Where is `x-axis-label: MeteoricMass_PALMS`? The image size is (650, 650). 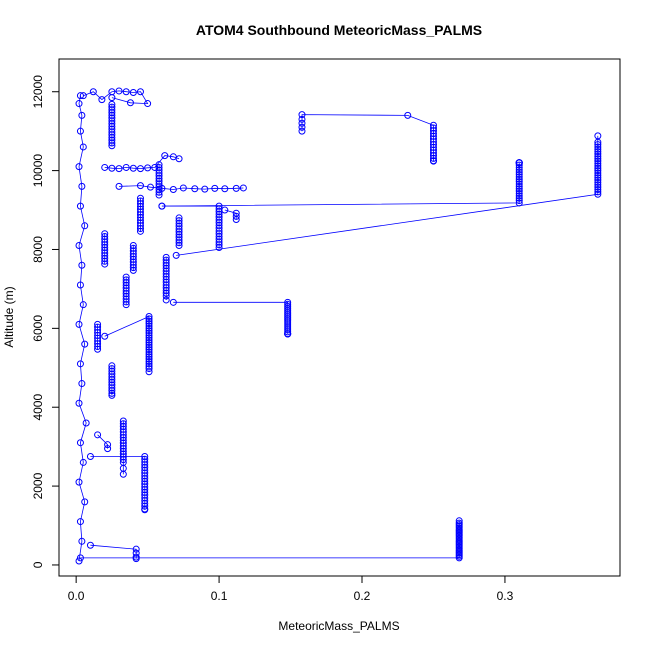 x-axis-label: MeteoricMass_PALMS is located at coordinates (338, 626).